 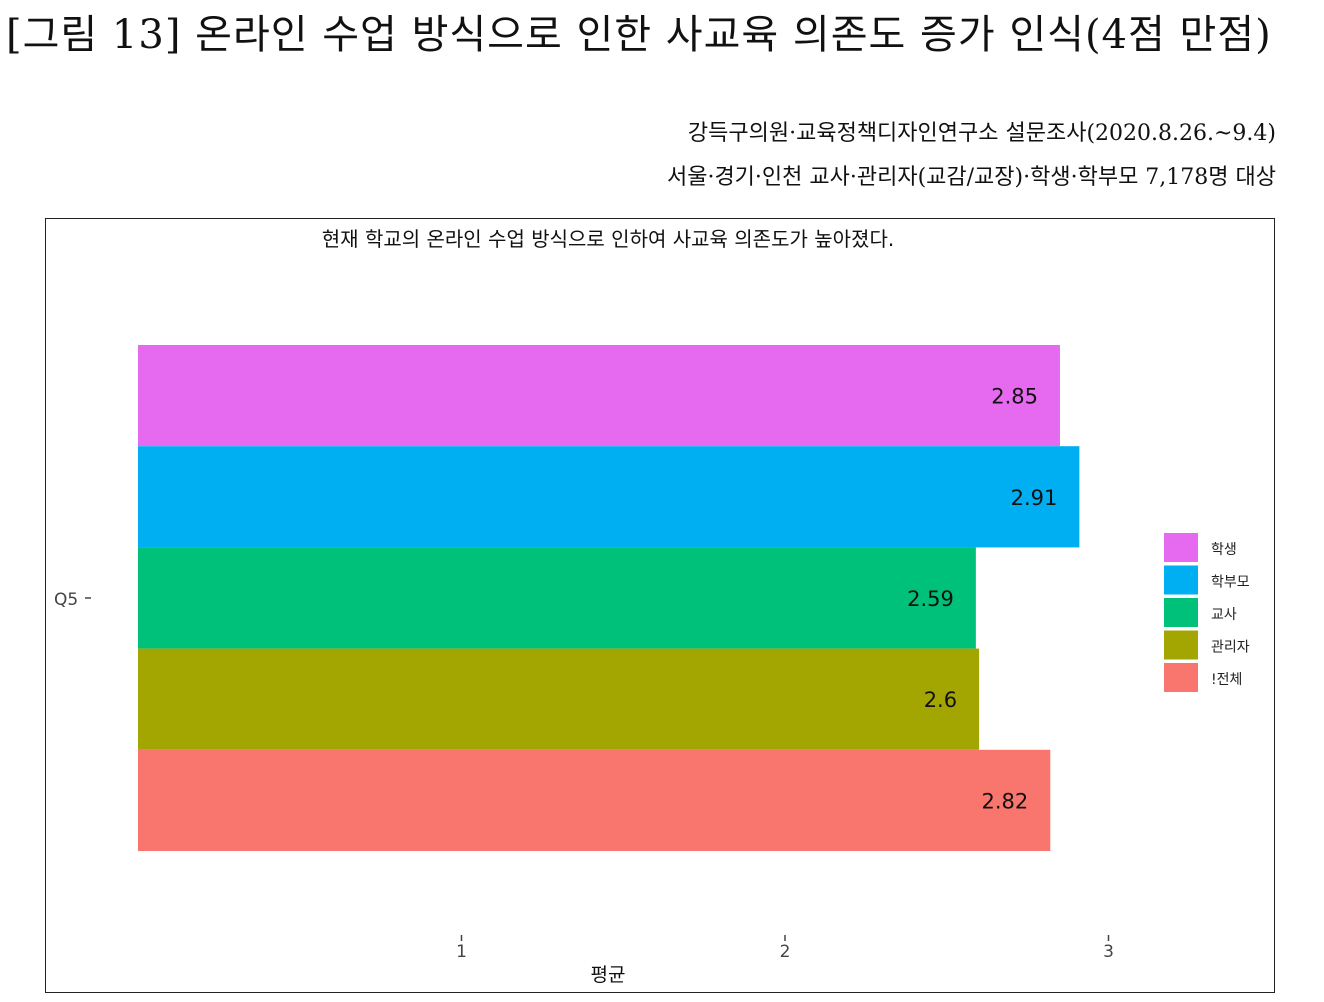 What do you see at coordinates (1230, 648) in the screenshot?
I see `legend-label: 관리자` at bounding box center [1230, 648].